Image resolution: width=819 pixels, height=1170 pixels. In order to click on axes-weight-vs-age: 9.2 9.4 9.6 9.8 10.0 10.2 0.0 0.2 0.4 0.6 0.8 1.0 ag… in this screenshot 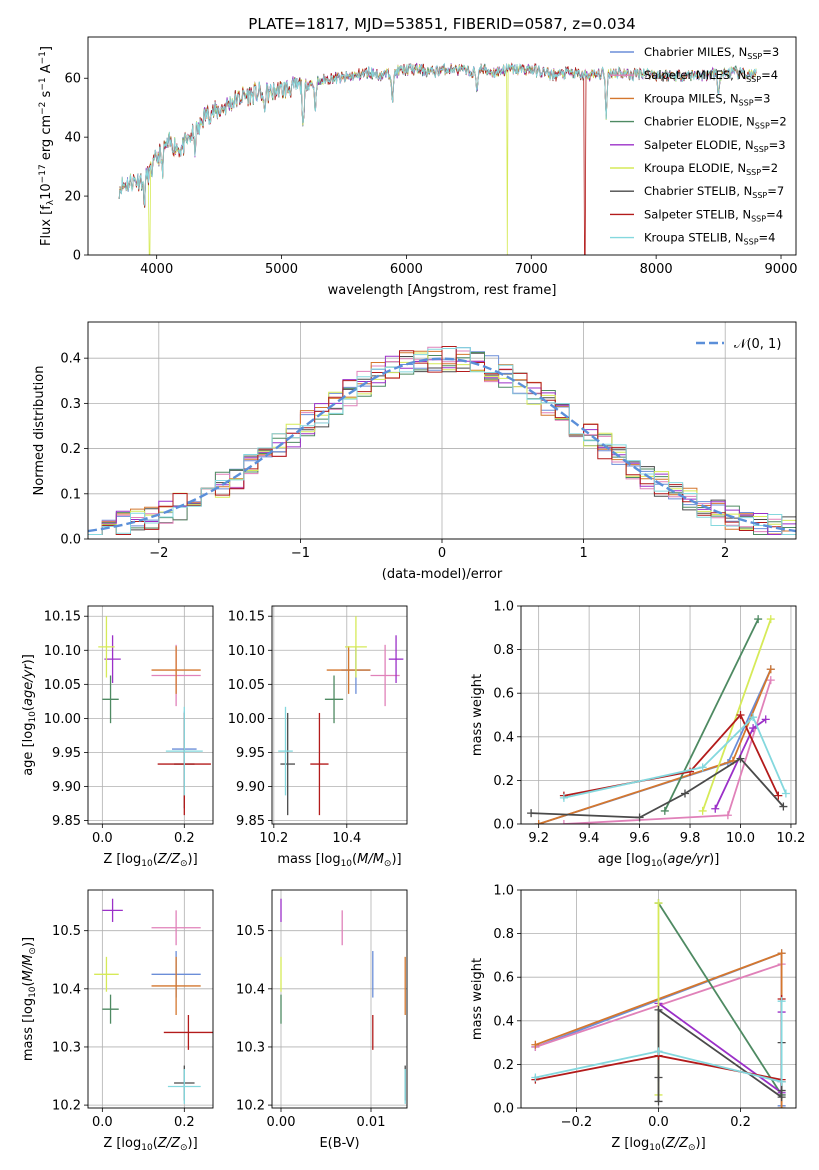, I will do `click(637, 735)`.